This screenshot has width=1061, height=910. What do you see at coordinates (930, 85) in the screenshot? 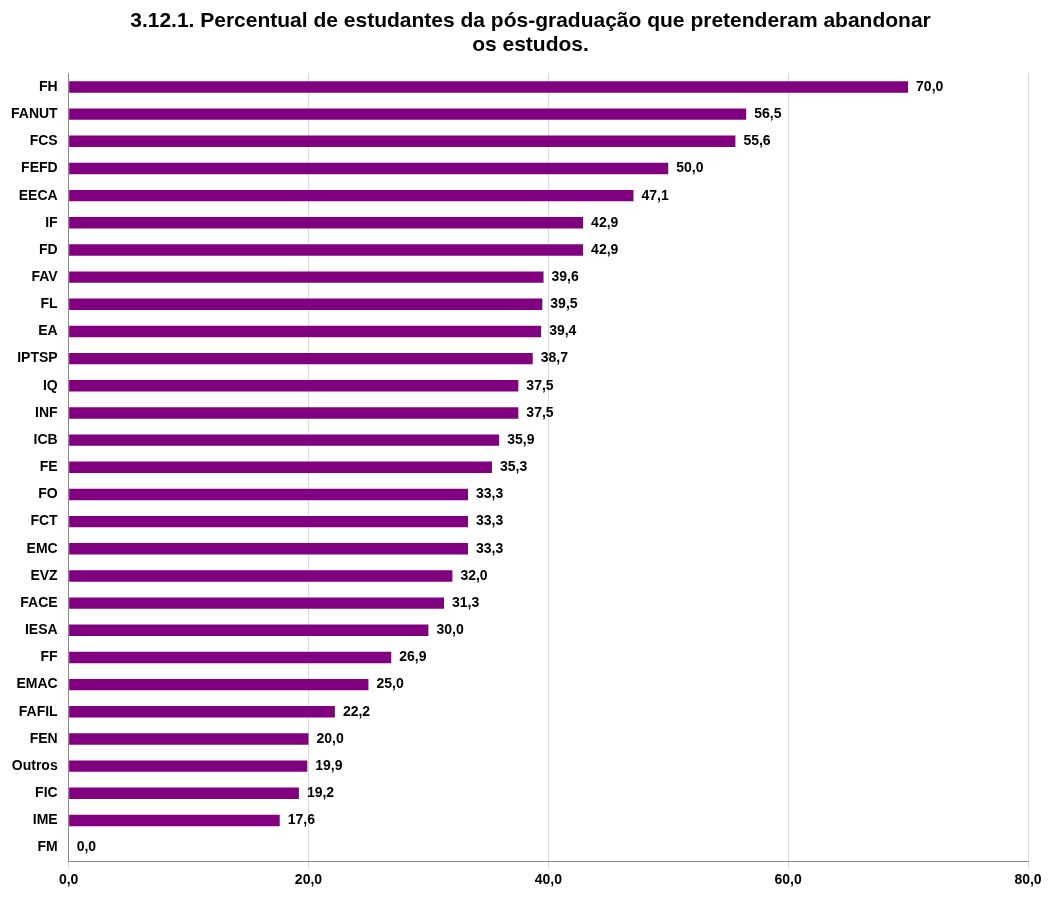
I see `data-label: 70,0` at bounding box center [930, 85].